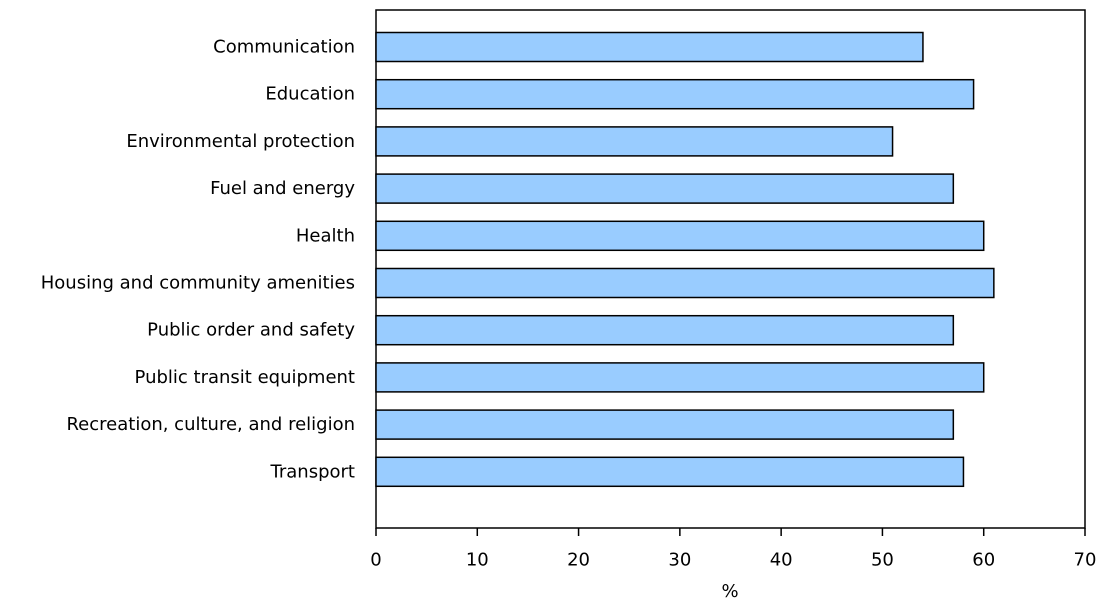 This screenshot has width=1100, height=604. Describe the element at coordinates (312, 471) in the screenshot. I see `category-label: Transport` at that location.